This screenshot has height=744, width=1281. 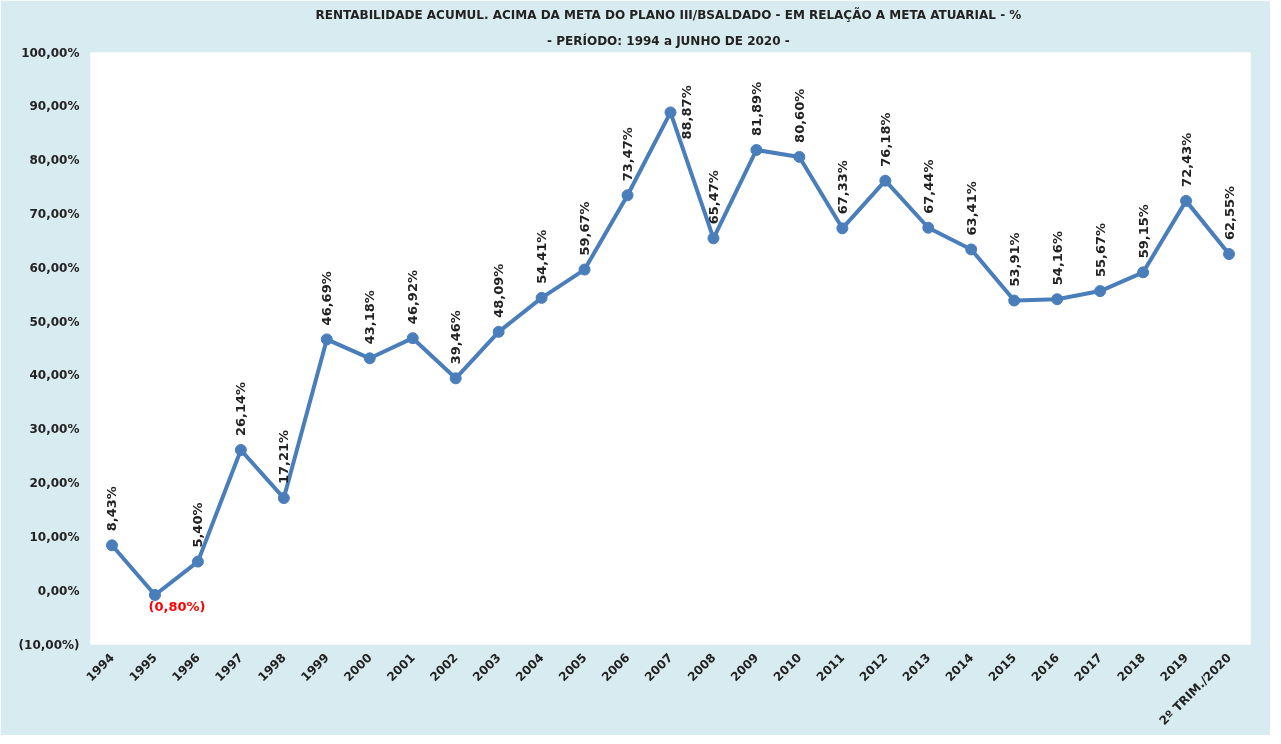 What do you see at coordinates (668, 40) in the screenshot?
I see `chart-subtitle: - PERÍODO: 1994 a JUNHO DE 2020 -` at bounding box center [668, 40].